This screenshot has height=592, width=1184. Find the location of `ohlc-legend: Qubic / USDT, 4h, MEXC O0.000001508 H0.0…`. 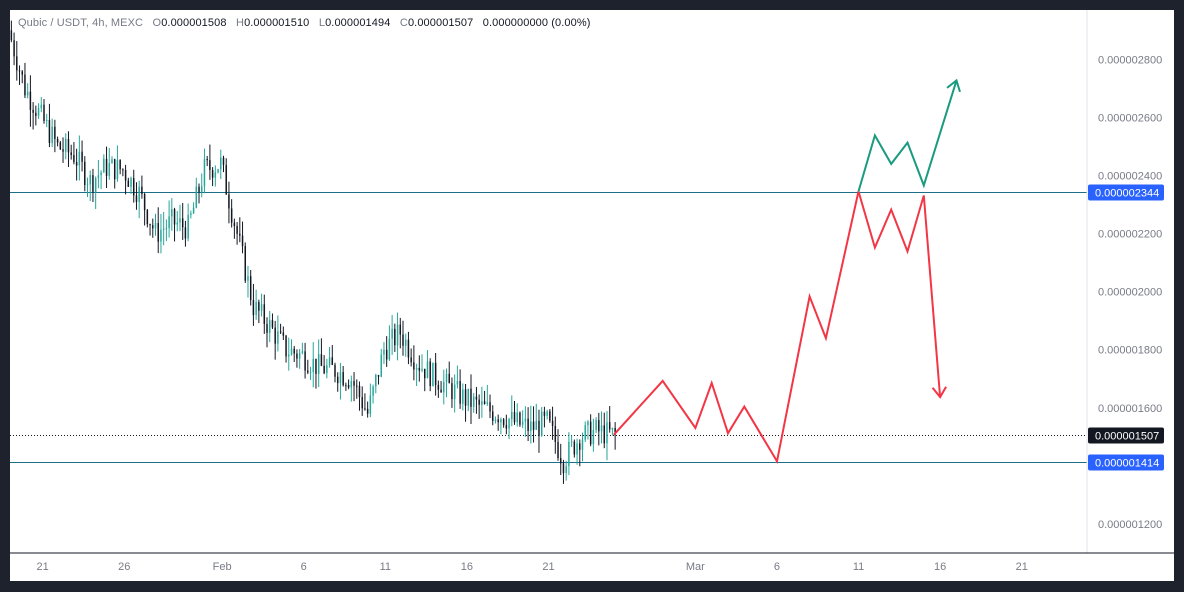

ohlc-legend: Qubic / USDT, 4h, MEXC O0.000001508 H0.0… is located at coordinates (304, 23).